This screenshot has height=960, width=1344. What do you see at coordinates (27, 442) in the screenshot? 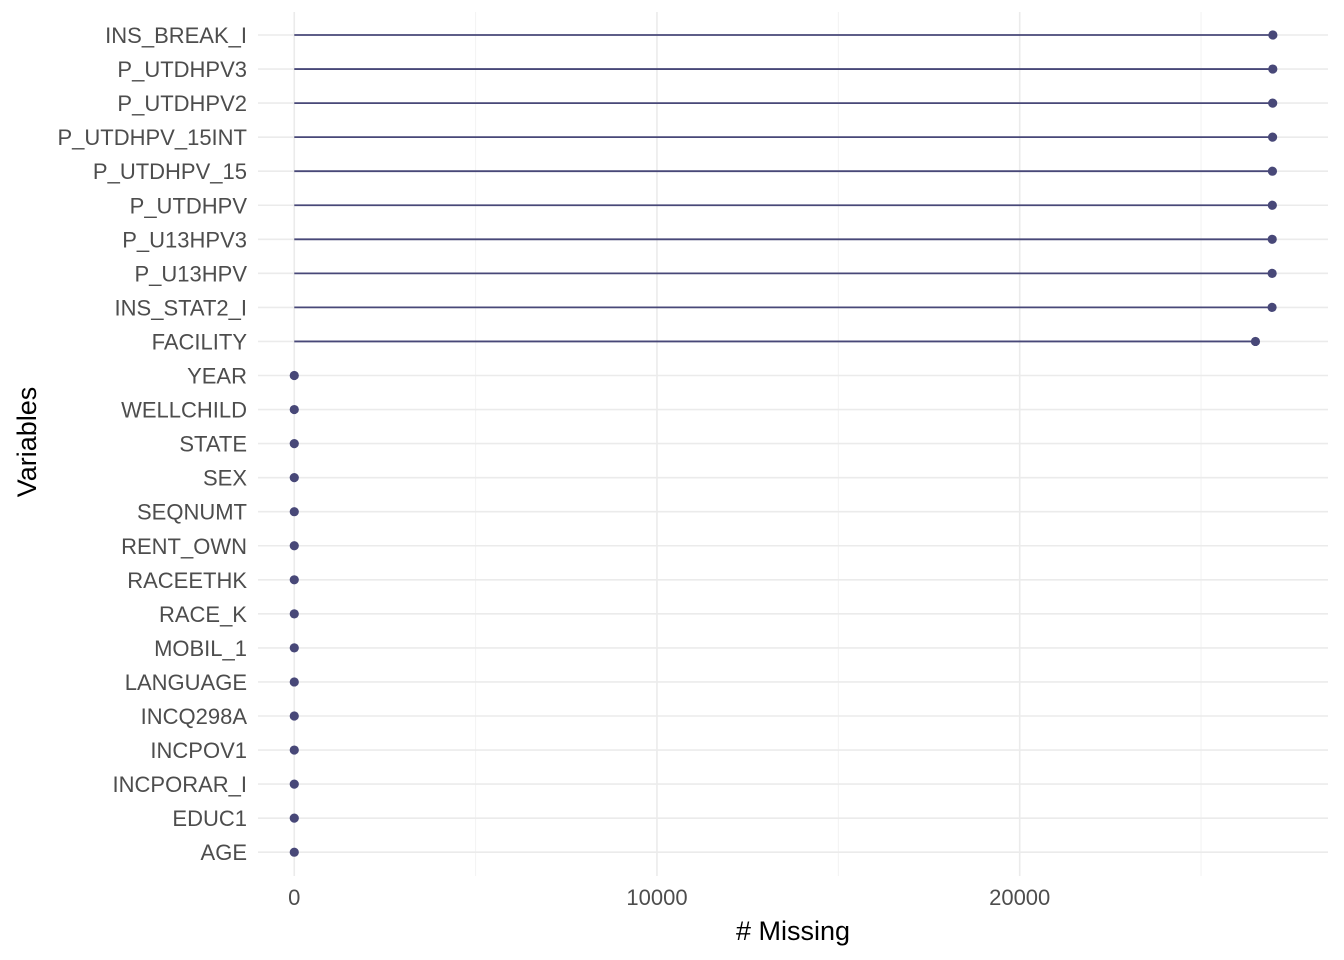
I see `y-axis-title: Variables` at bounding box center [27, 442].